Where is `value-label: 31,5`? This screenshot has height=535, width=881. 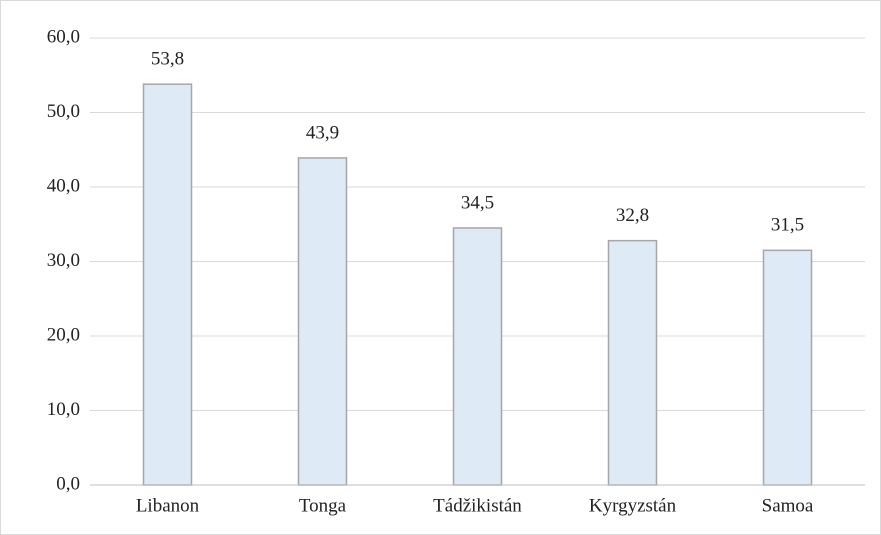
value-label: 31,5 is located at coordinates (787, 225).